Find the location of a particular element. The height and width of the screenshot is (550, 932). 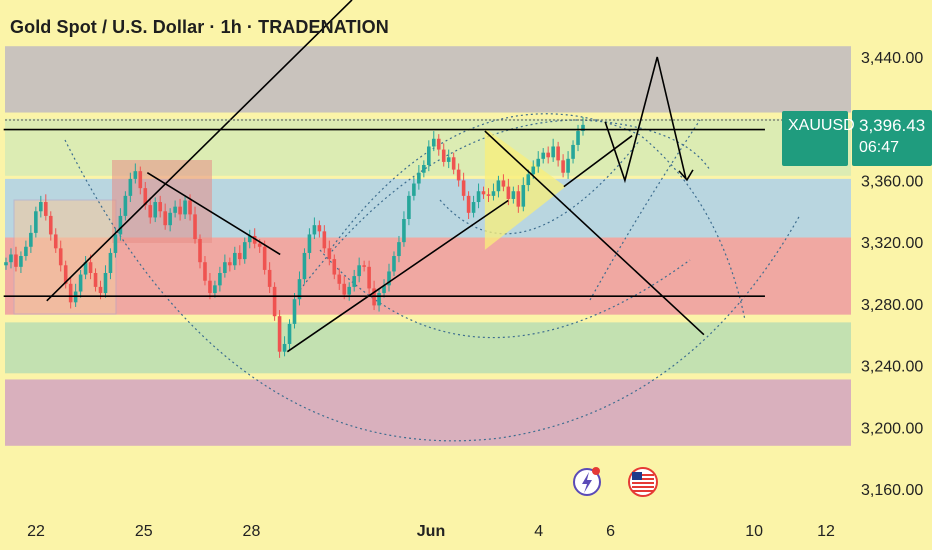

y-tick-label: 3,440.00 is located at coordinates (892, 58).